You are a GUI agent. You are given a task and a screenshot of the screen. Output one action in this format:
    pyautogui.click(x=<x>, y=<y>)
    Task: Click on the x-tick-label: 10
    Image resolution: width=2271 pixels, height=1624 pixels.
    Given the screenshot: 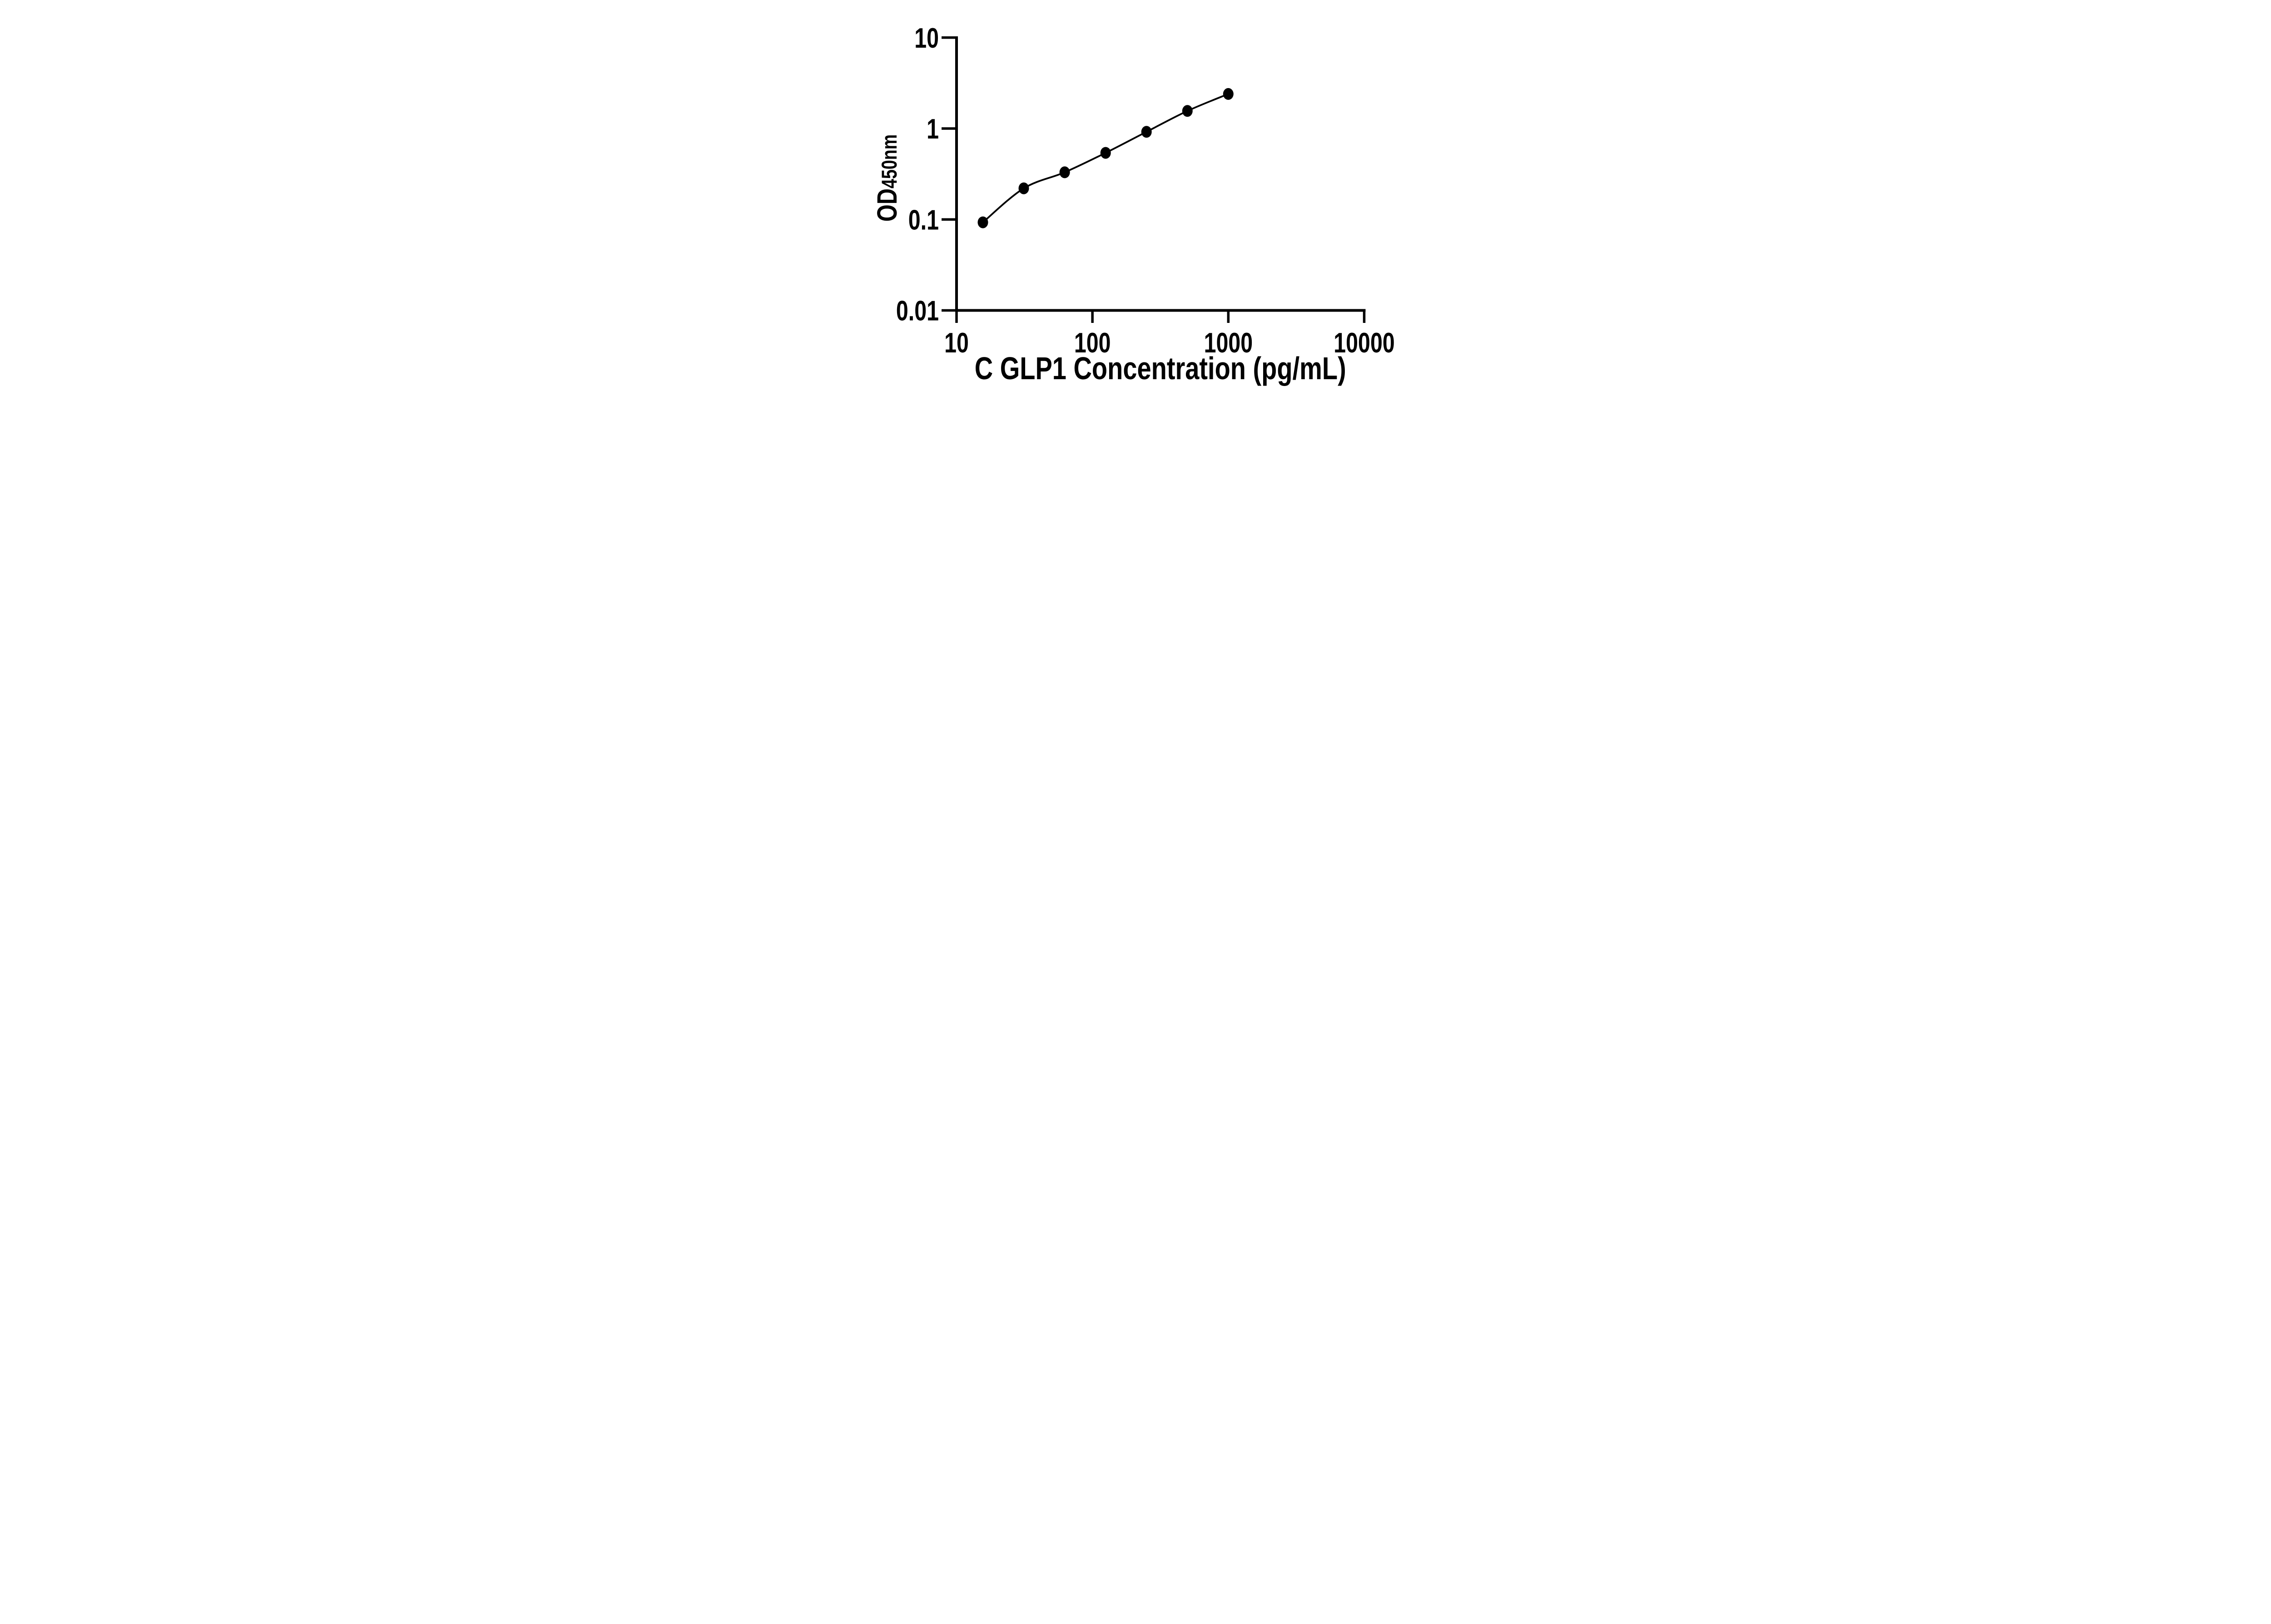 What is the action you would take?
    pyautogui.click(x=956, y=342)
    